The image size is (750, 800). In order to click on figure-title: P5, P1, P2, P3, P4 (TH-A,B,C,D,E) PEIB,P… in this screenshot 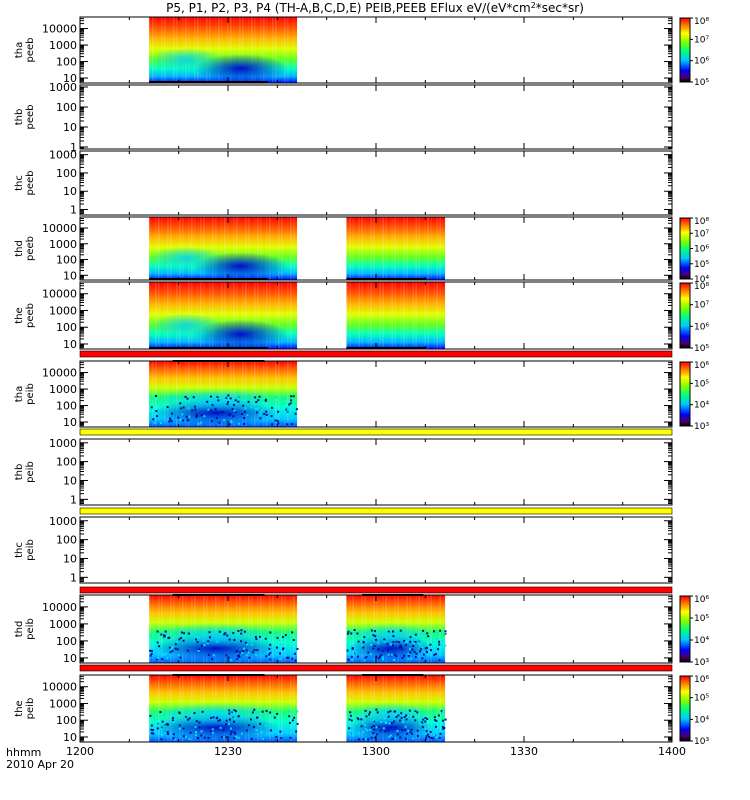, I will do `click(375, 8)`.